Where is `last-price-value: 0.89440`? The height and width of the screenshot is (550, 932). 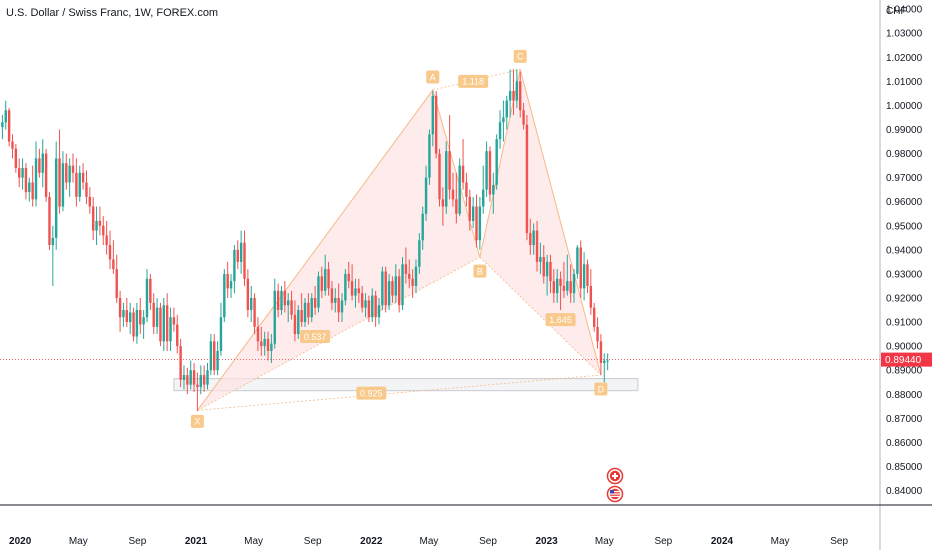
last-price-value: 0.89440 is located at coordinates (903, 360).